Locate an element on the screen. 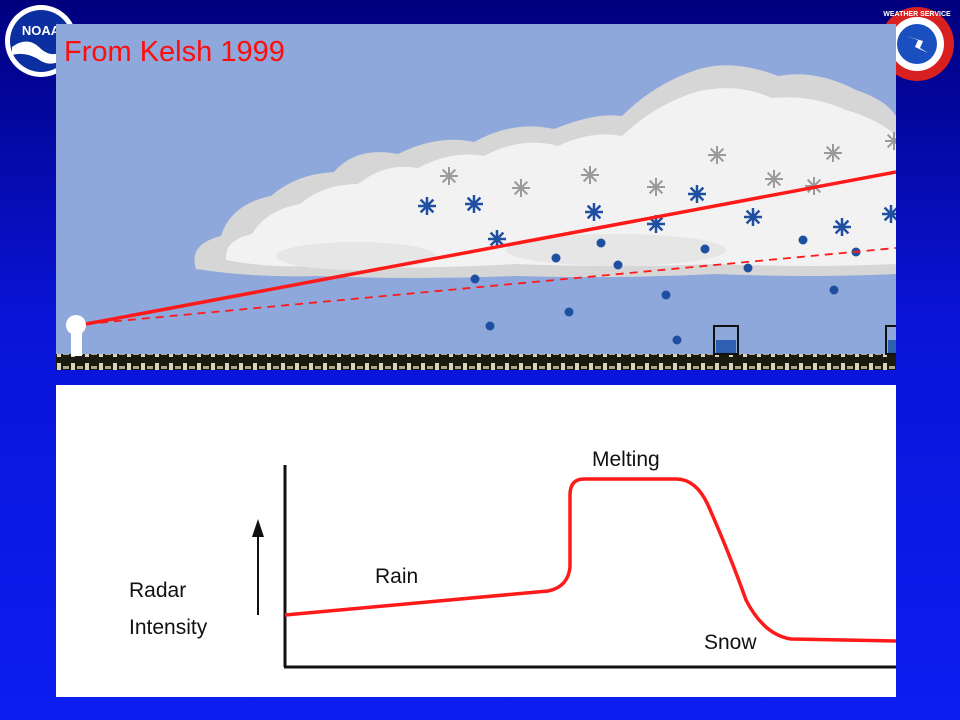 Image resolution: width=960 pixels, height=720 pixels. label-snow: Snow is located at coordinates (730, 642).